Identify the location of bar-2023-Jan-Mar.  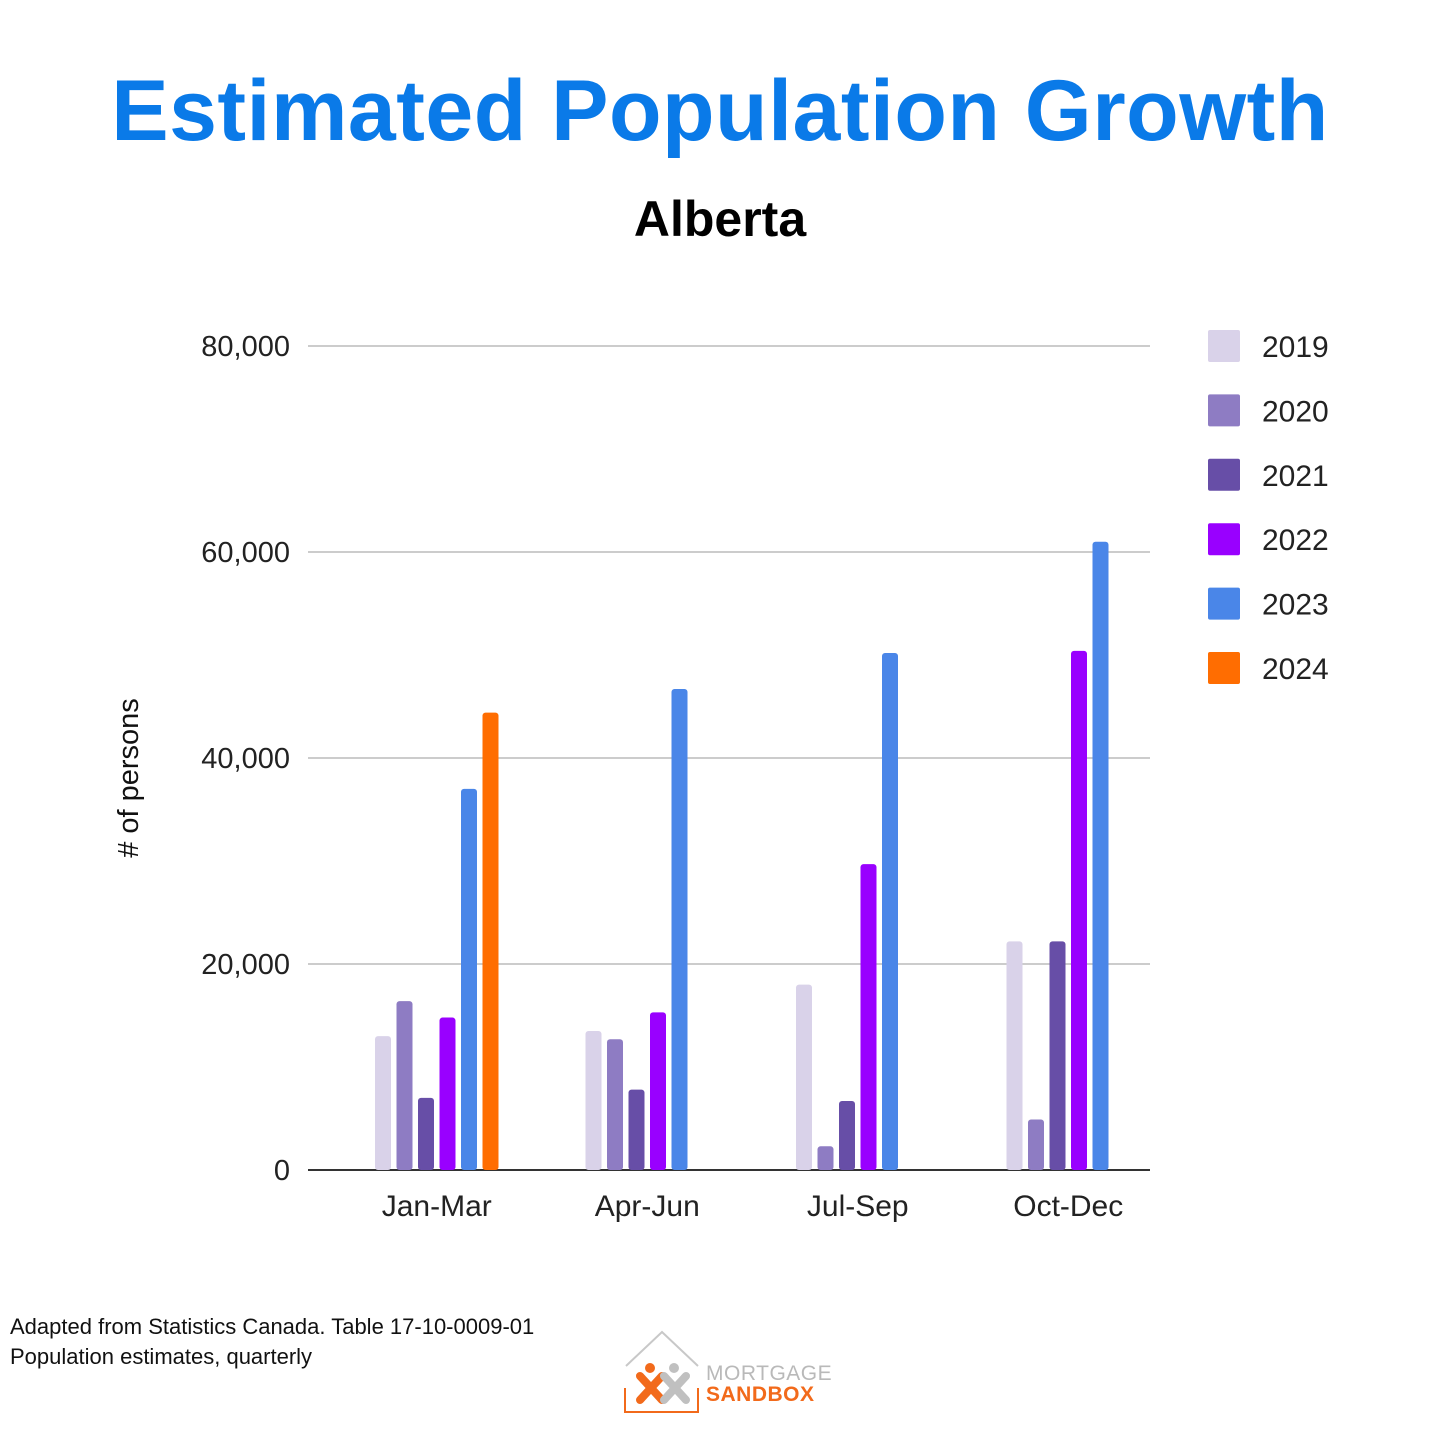
(469, 979).